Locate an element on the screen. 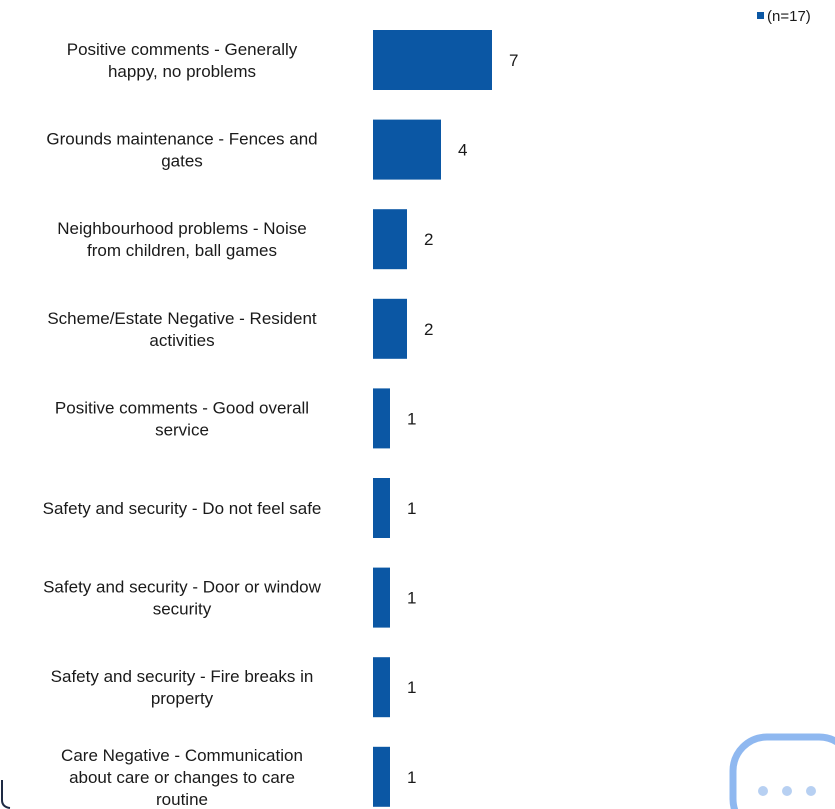  data-label: 4 is located at coordinates (462, 150).